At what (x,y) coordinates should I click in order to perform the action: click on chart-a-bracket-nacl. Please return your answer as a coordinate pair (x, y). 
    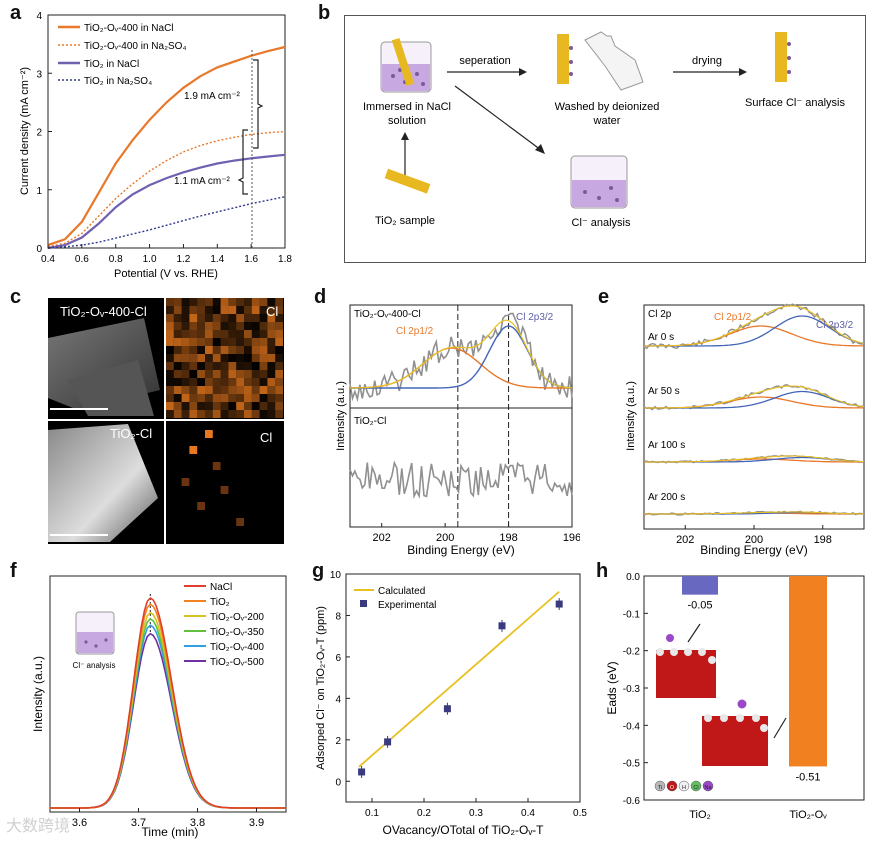
    Looking at the image, I should click on (258, 104).